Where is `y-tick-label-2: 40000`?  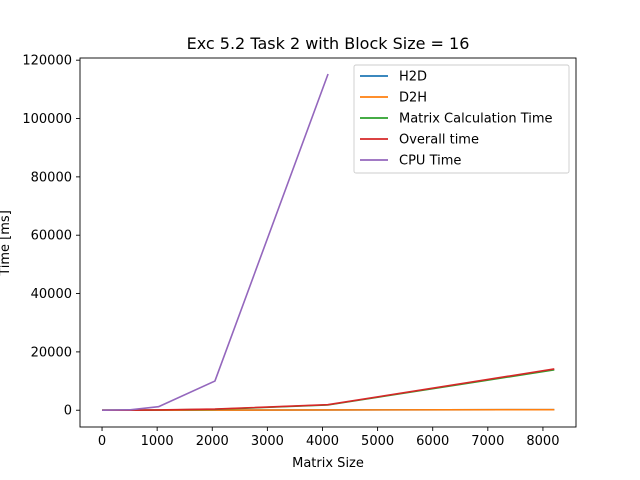 y-tick-label-2: 40000 is located at coordinates (51, 294).